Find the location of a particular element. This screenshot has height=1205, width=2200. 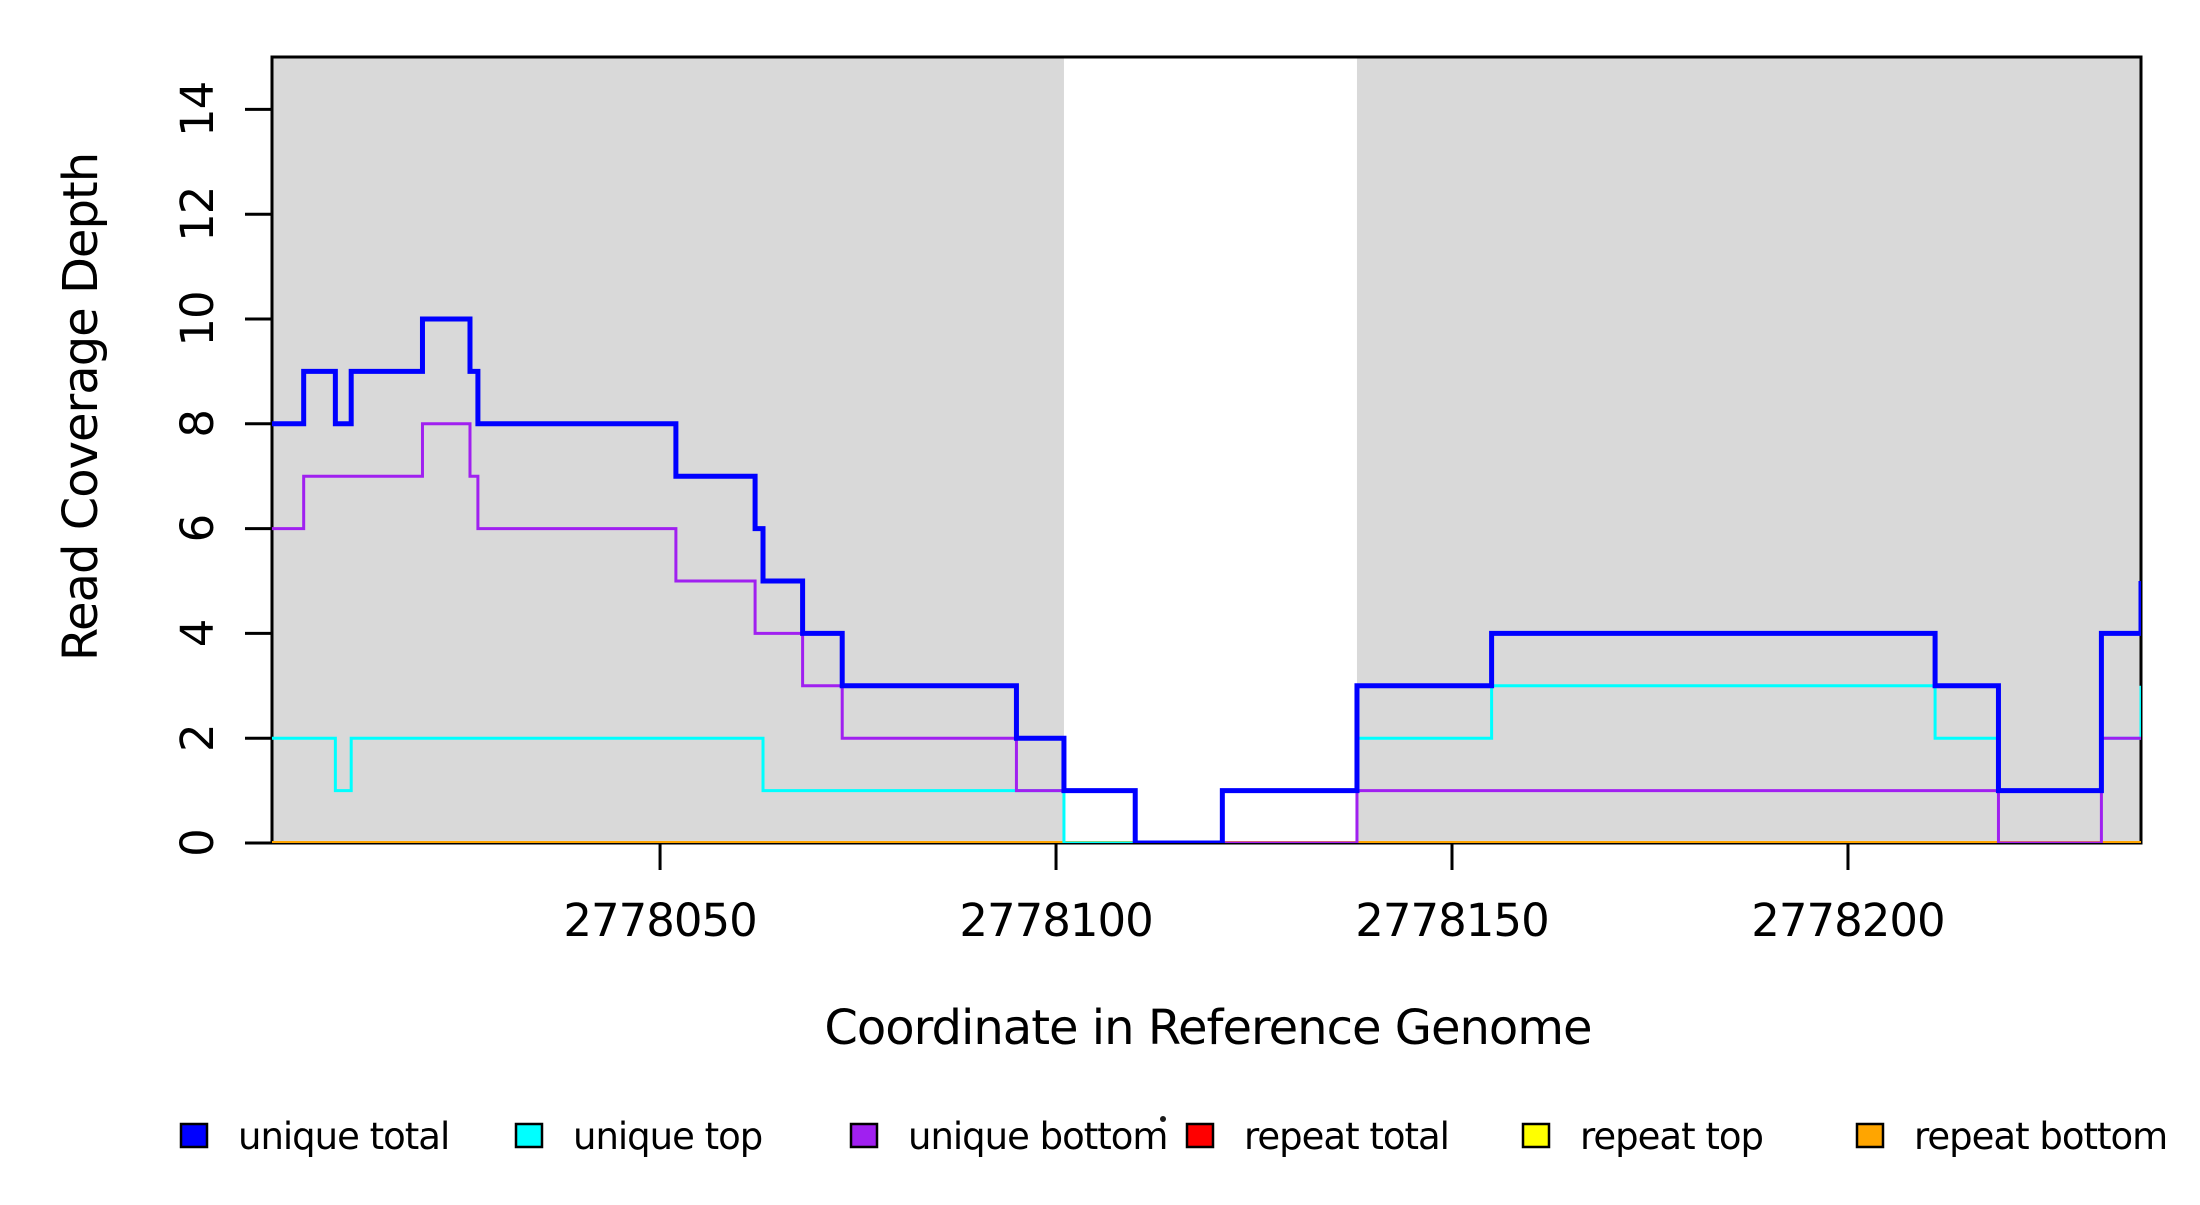

y-tick-label: 10 is located at coordinates (197, 318).